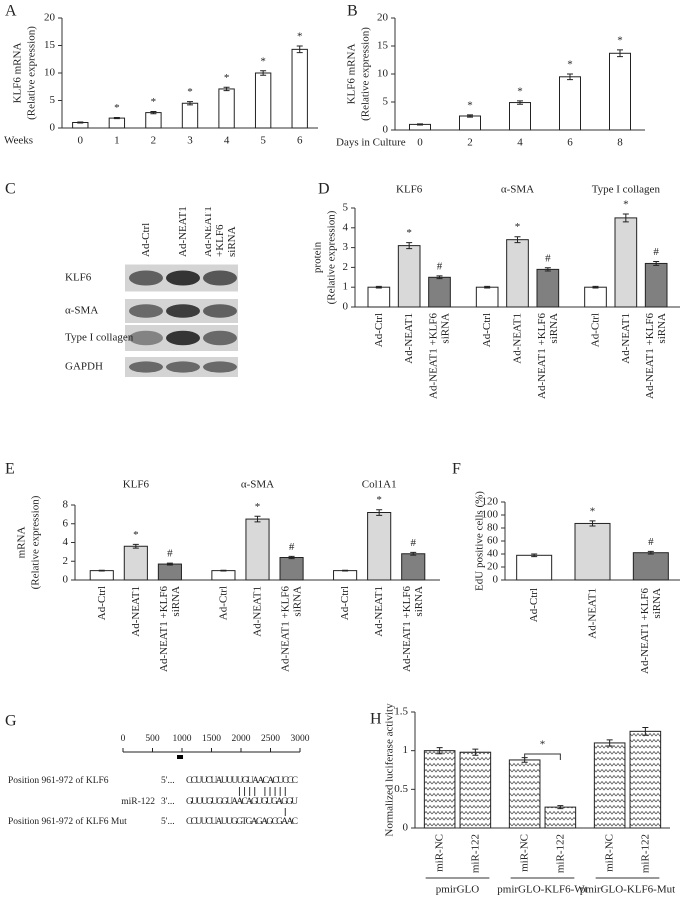  I want to click on x-tick-label: Ad-NEAT1, so click(592, 613).